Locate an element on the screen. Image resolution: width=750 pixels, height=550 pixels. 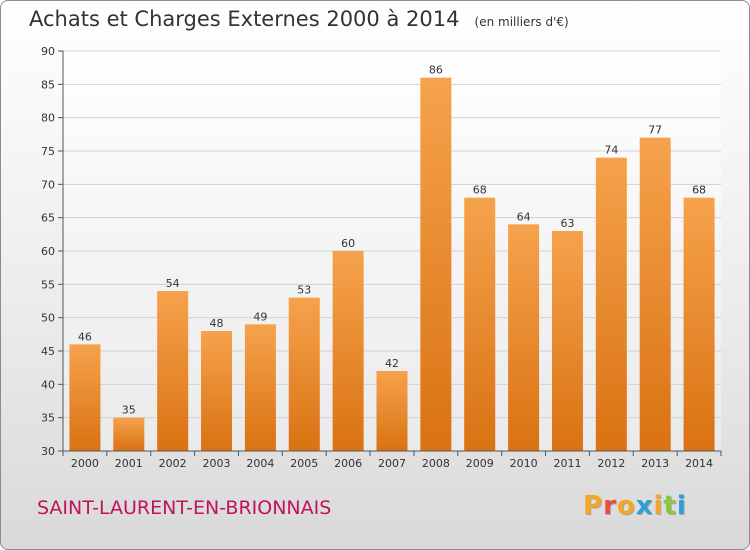
data-label-2008: 86 is located at coordinates (436, 70).